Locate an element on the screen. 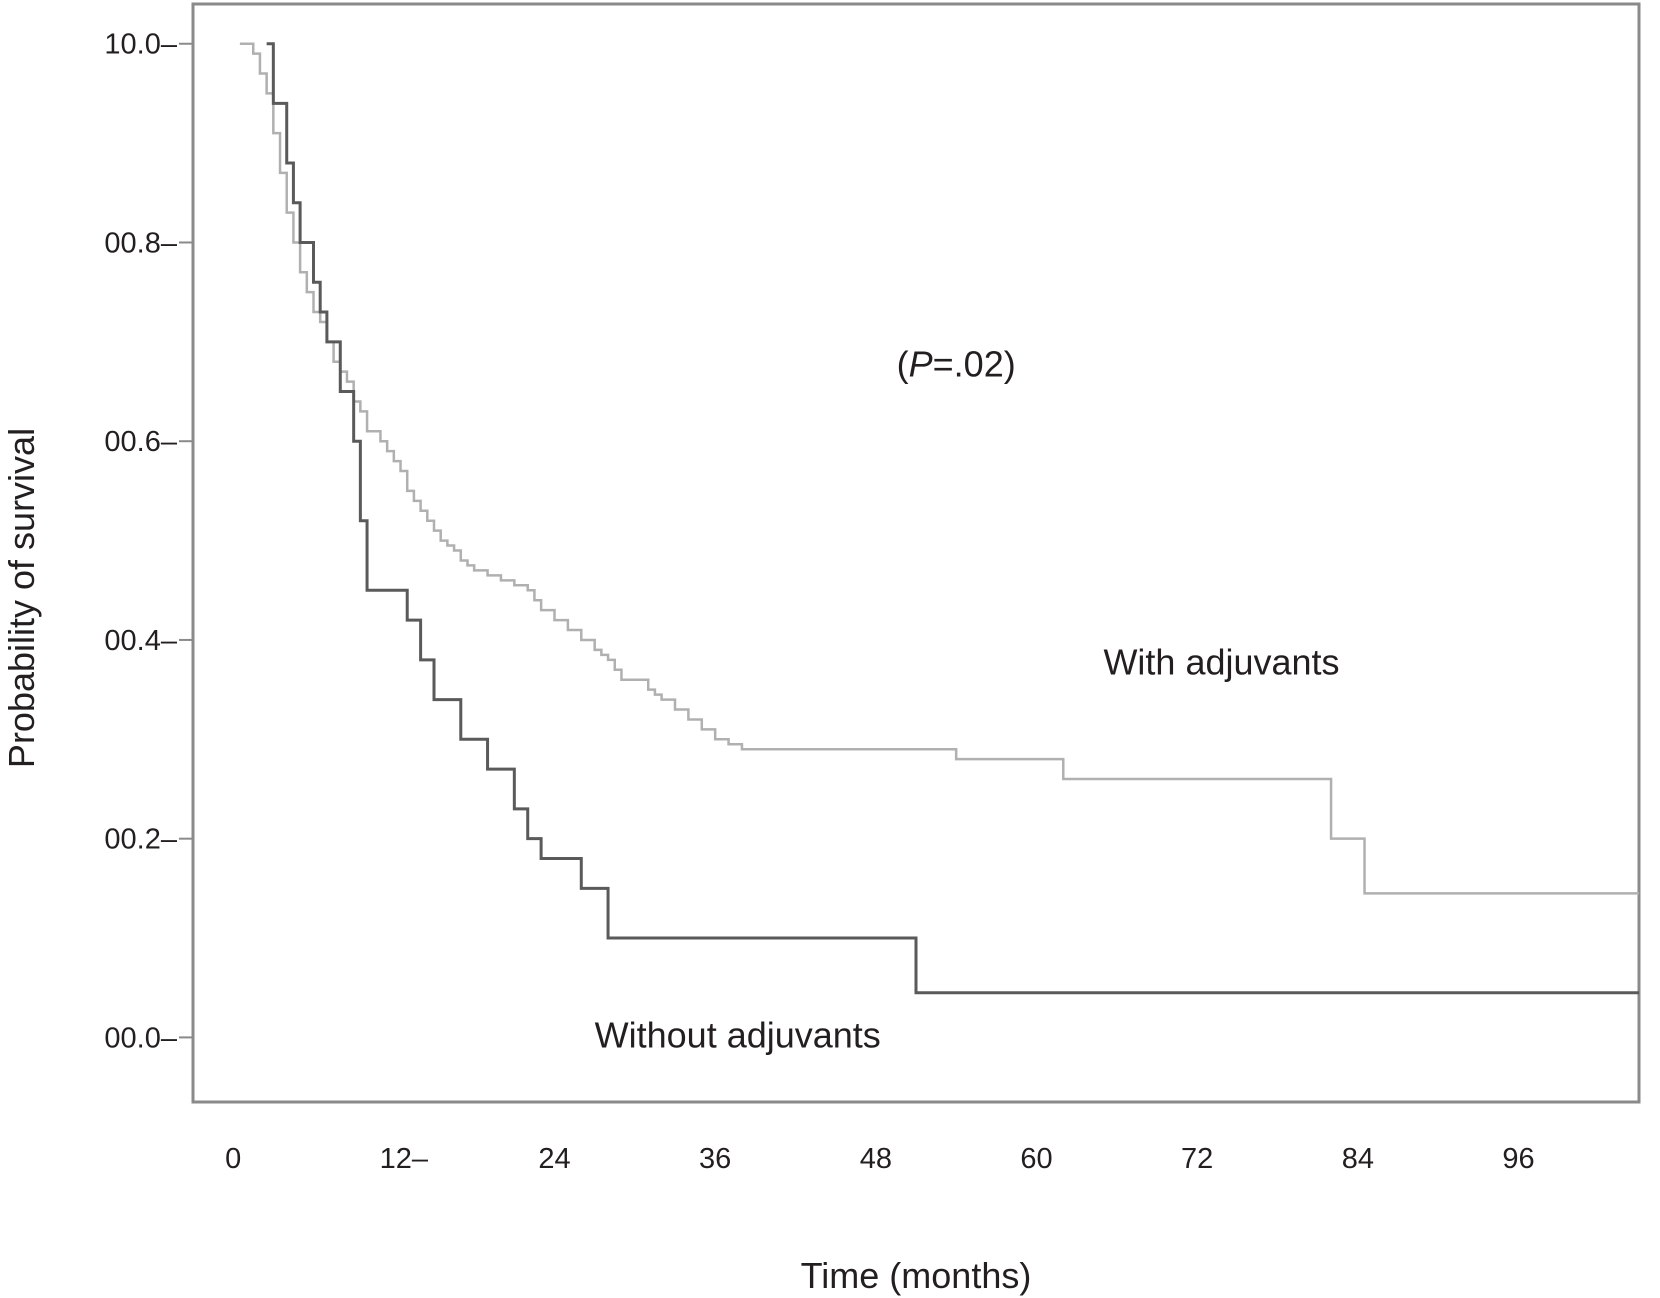 This screenshot has width=1660, height=1298. p-value-suffix: =.02) is located at coordinates (974, 364).